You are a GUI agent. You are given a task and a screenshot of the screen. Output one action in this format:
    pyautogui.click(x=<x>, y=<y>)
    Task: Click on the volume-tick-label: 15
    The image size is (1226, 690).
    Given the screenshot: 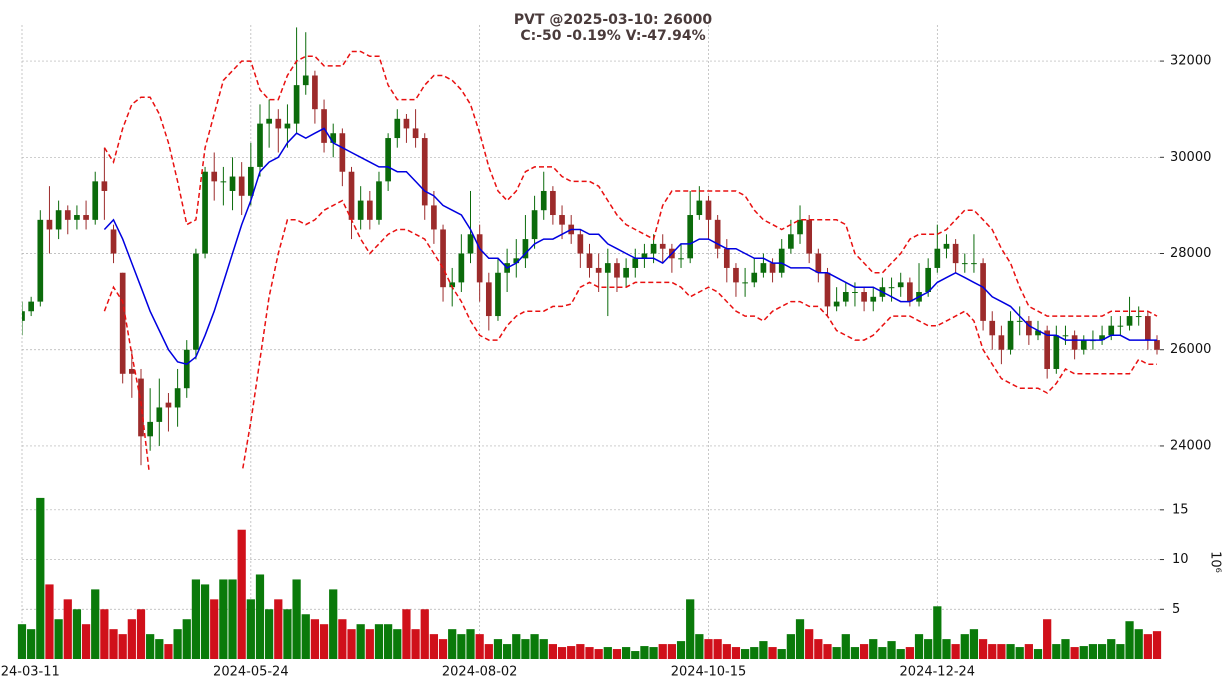 What is the action you would take?
    pyautogui.click(x=1180, y=509)
    